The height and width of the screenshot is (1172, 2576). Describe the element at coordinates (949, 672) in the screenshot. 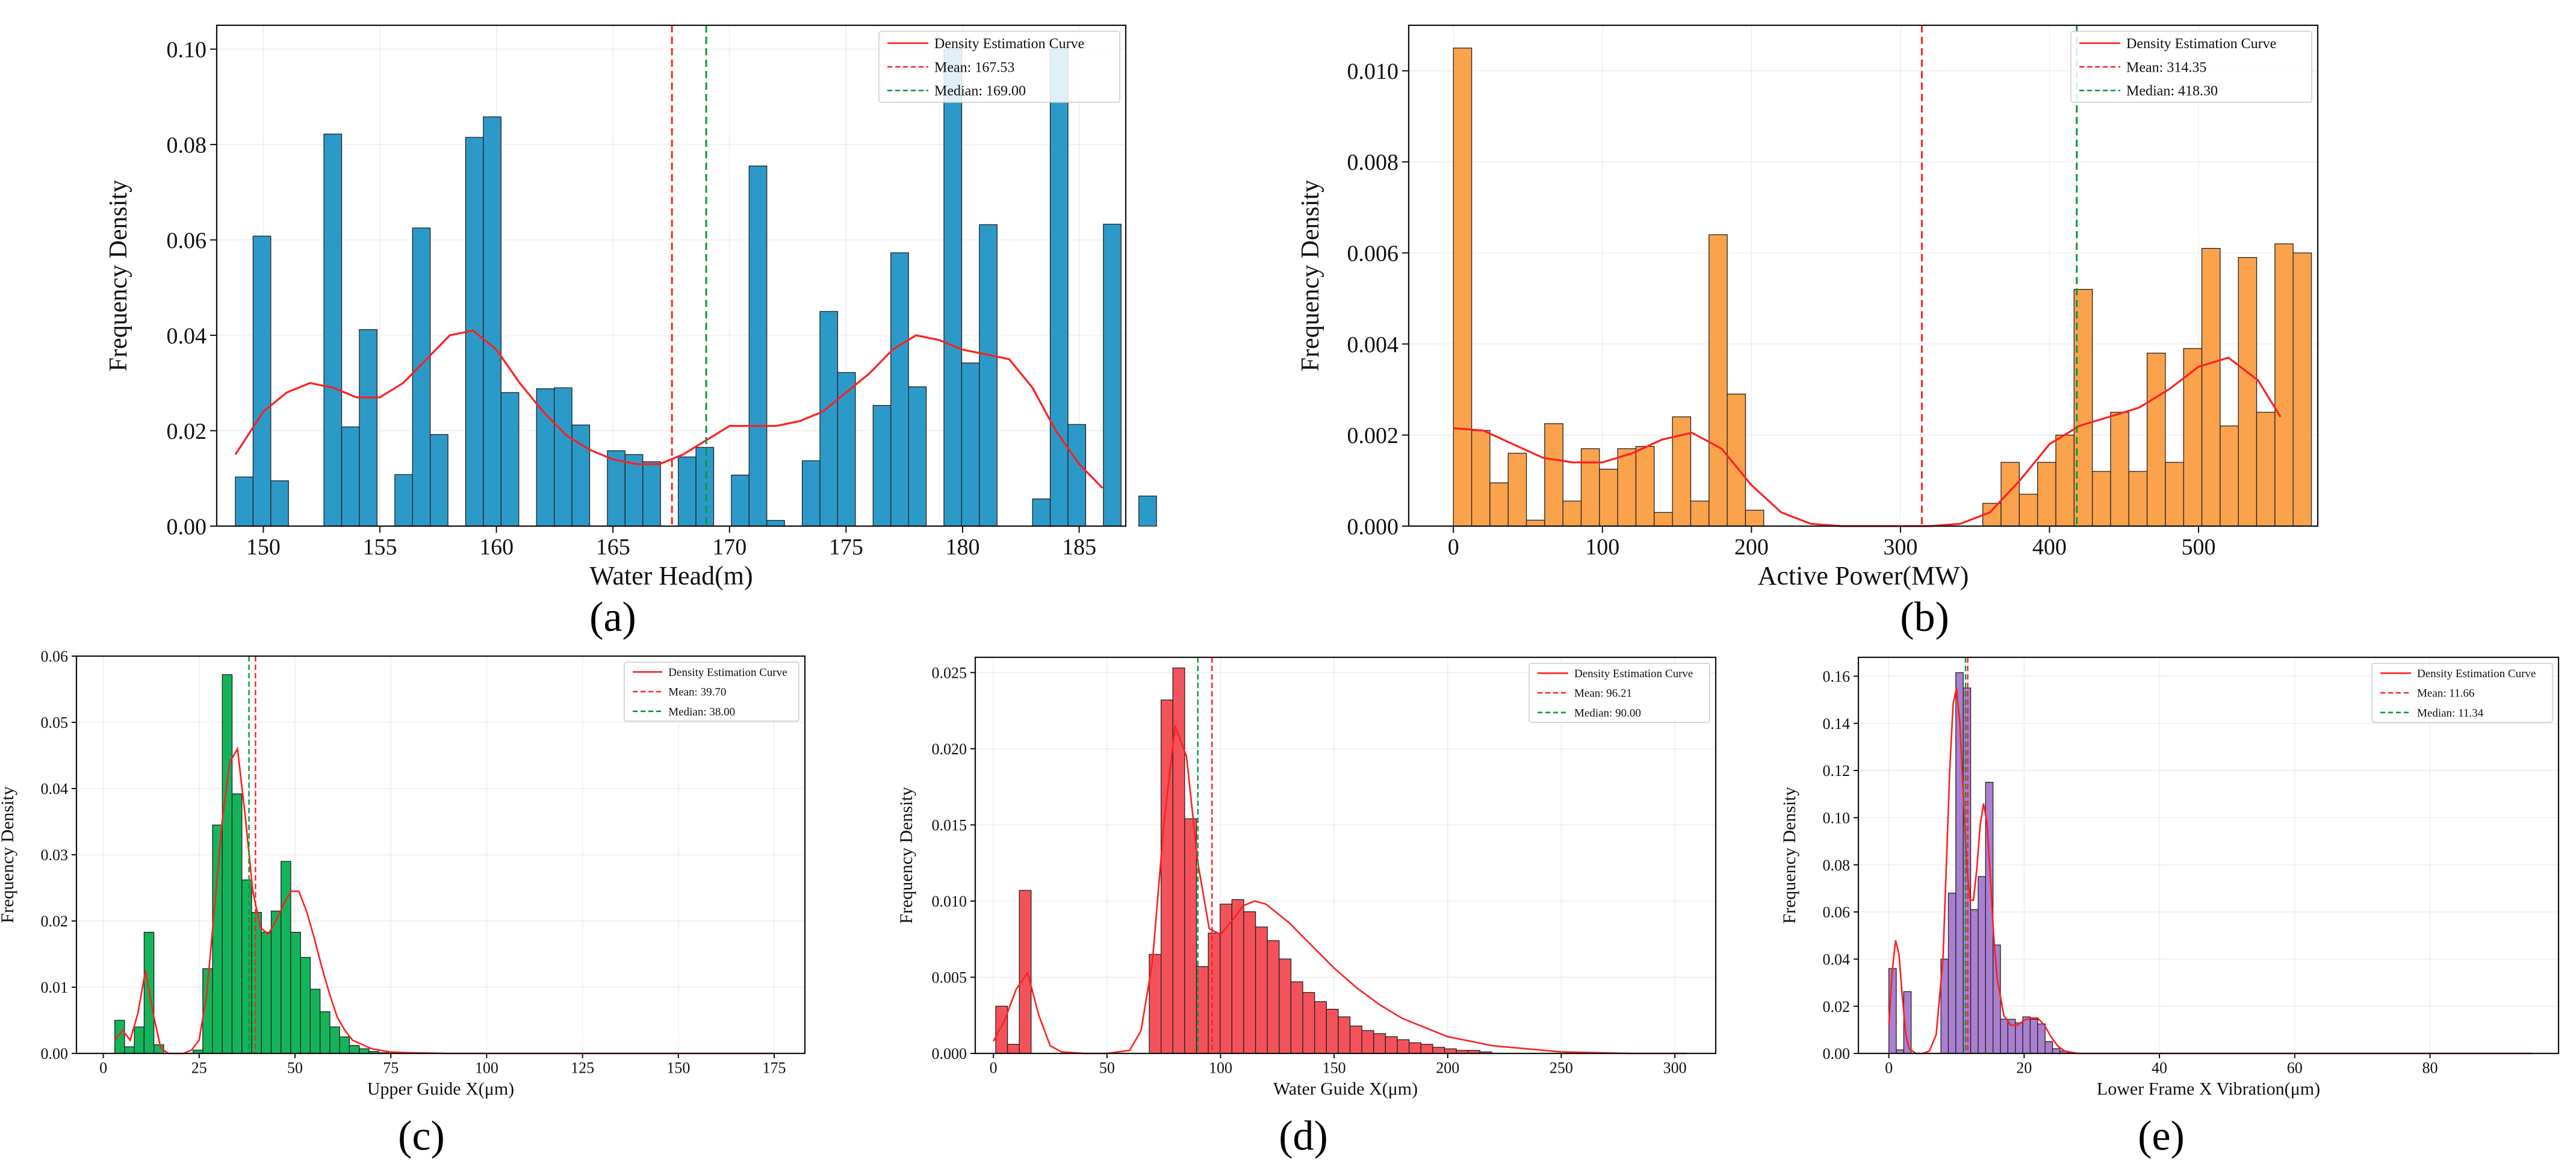

I see `y-tick-label: 0.025` at that location.